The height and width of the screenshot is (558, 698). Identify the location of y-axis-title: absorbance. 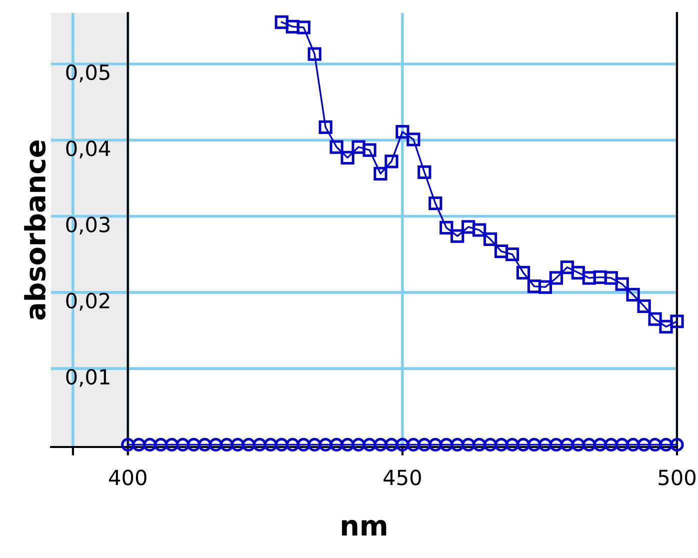
(35, 230).